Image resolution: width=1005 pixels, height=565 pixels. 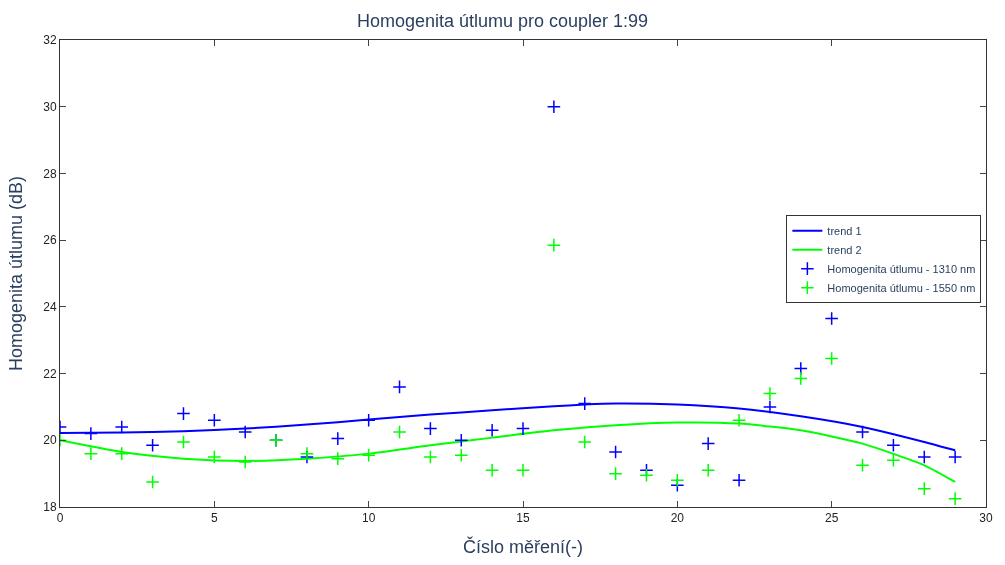 What do you see at coordinates (831, 518) in the screenshot?
I see `x-tick-label: 25` at bounding box center [831, 518].